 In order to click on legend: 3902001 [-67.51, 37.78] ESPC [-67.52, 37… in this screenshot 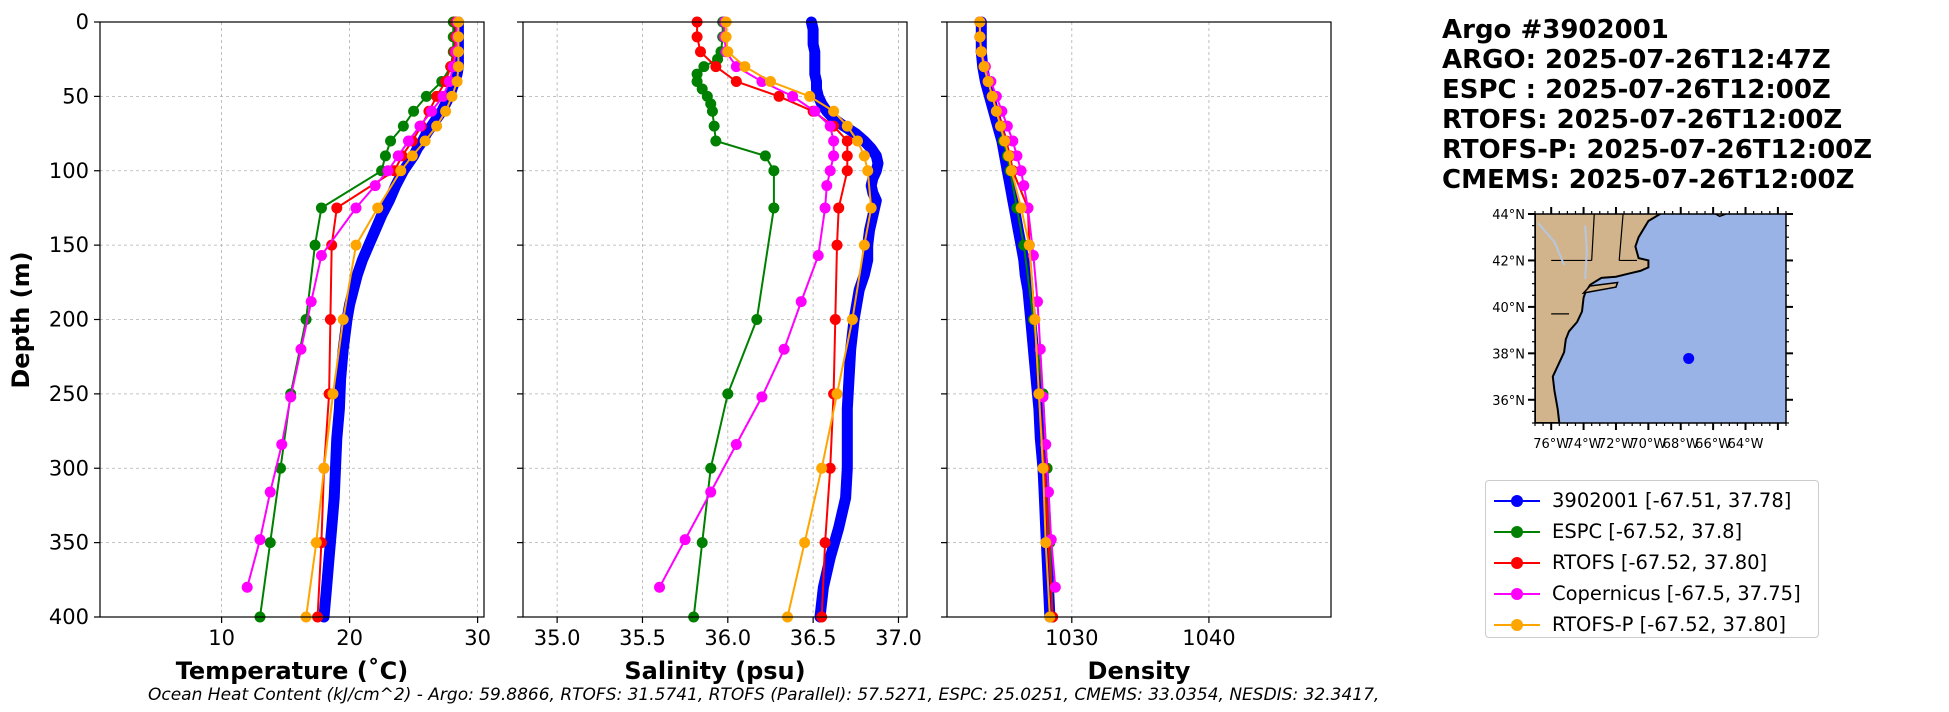, I will do `click(1652, 559)`.